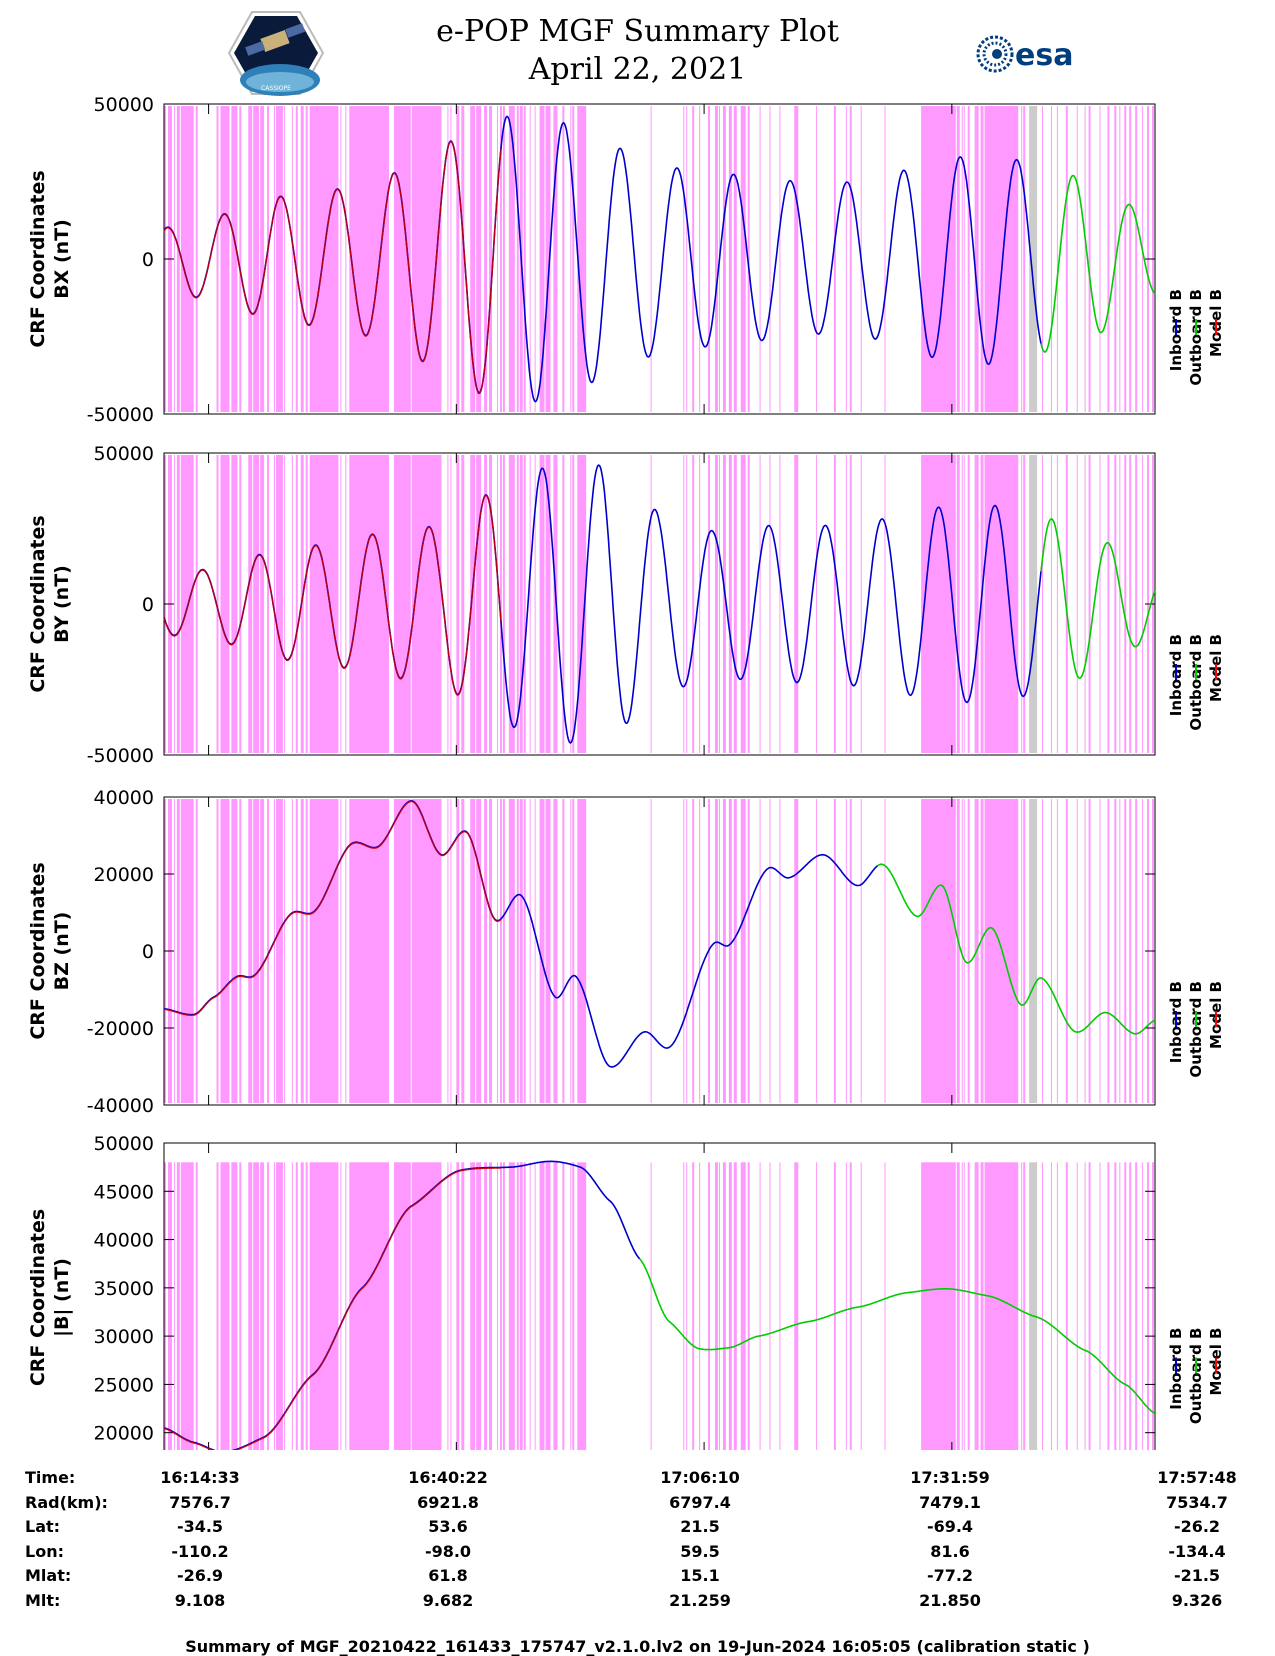  Describe the element at coordinates (950, 1502) in the screenshot. I see `ephemeris-value-rad: 7479.1` at that location.